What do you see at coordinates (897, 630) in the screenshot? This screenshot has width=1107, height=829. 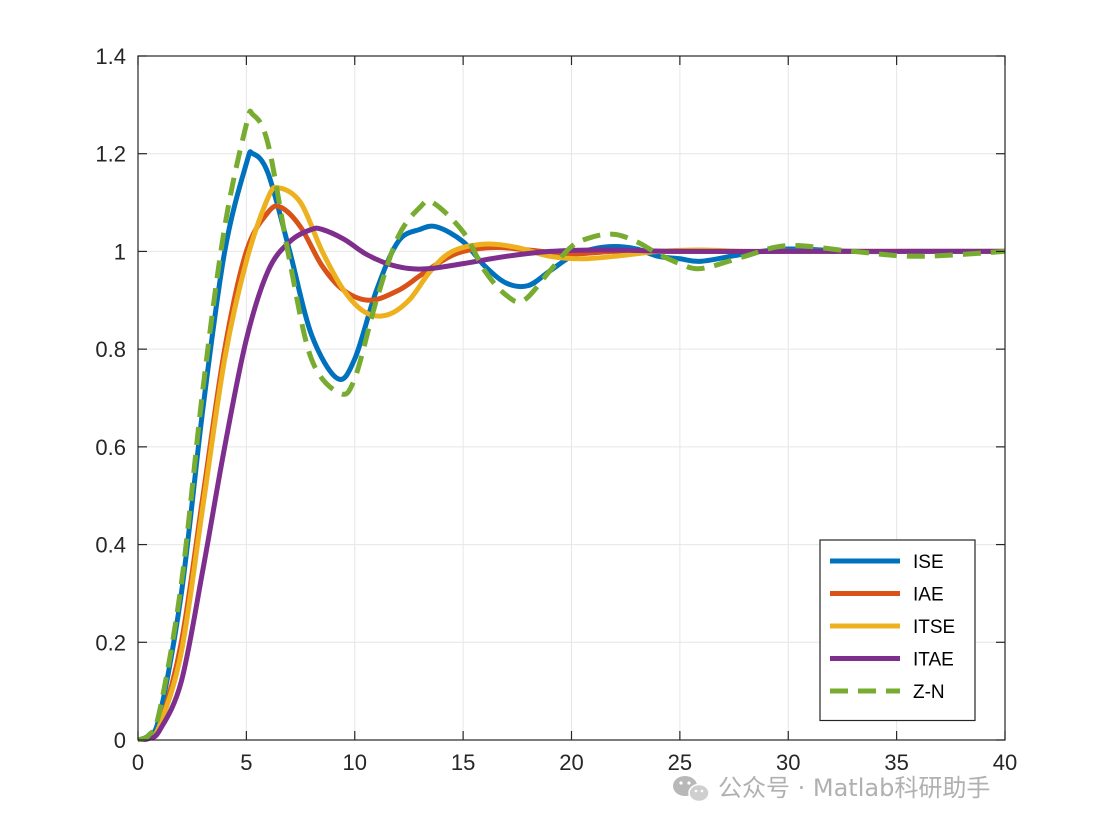 I see `legend: ISE IAE ITSE ITAE Z-N` at bounding box center [897, 630].